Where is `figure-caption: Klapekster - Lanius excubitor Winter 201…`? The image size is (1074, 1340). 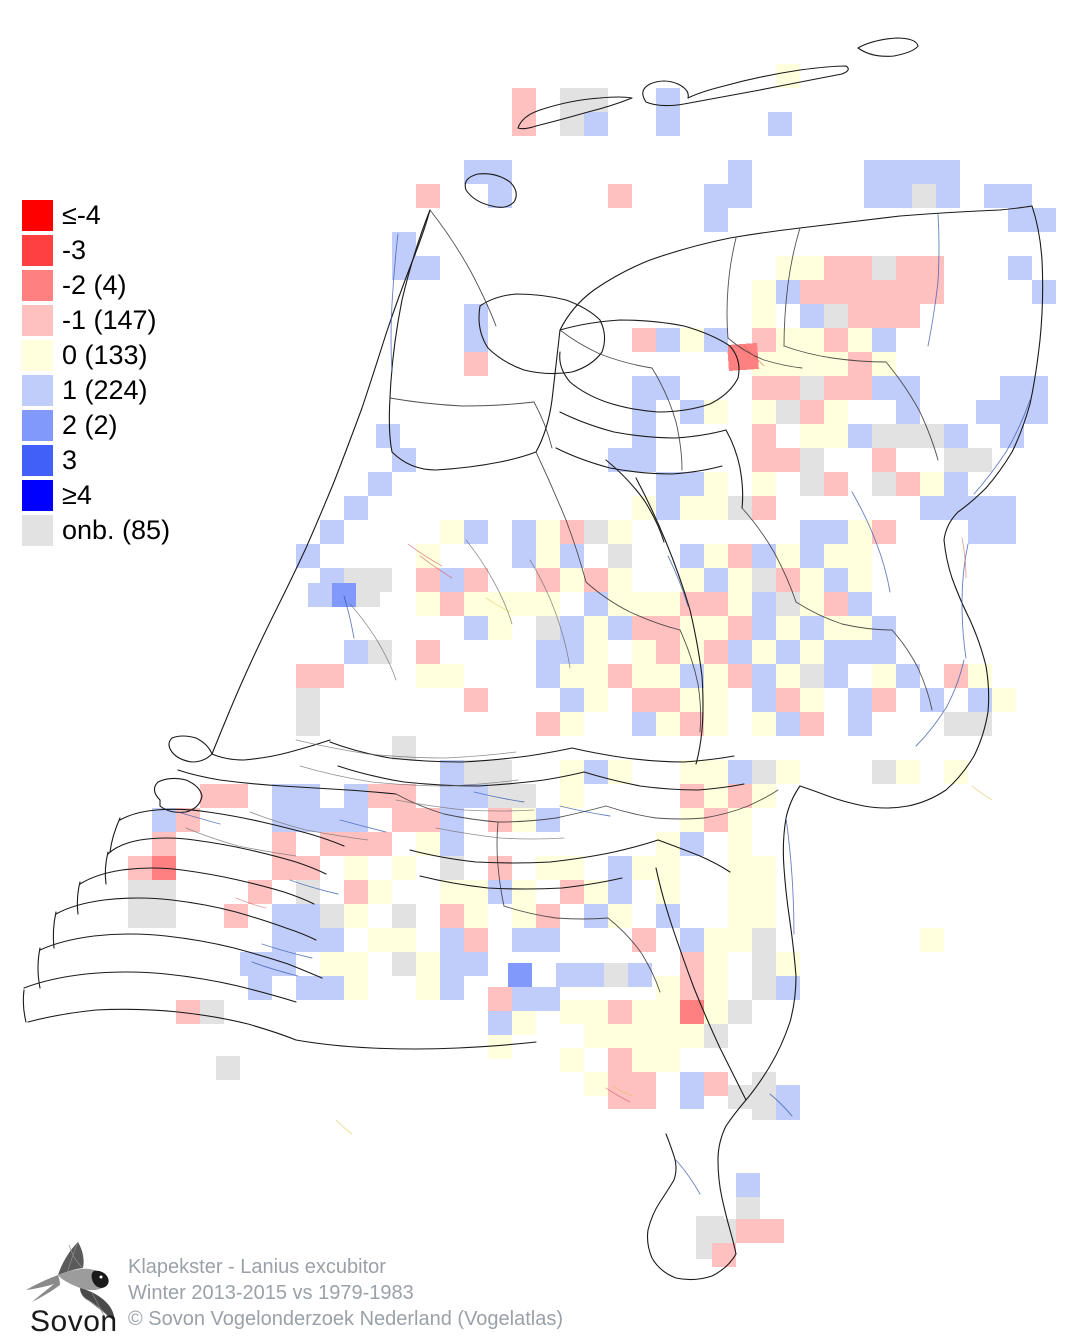
figure-caption: Klapekster - Lanius excubitor Winter 201… is located at coordinates (345, 1293).